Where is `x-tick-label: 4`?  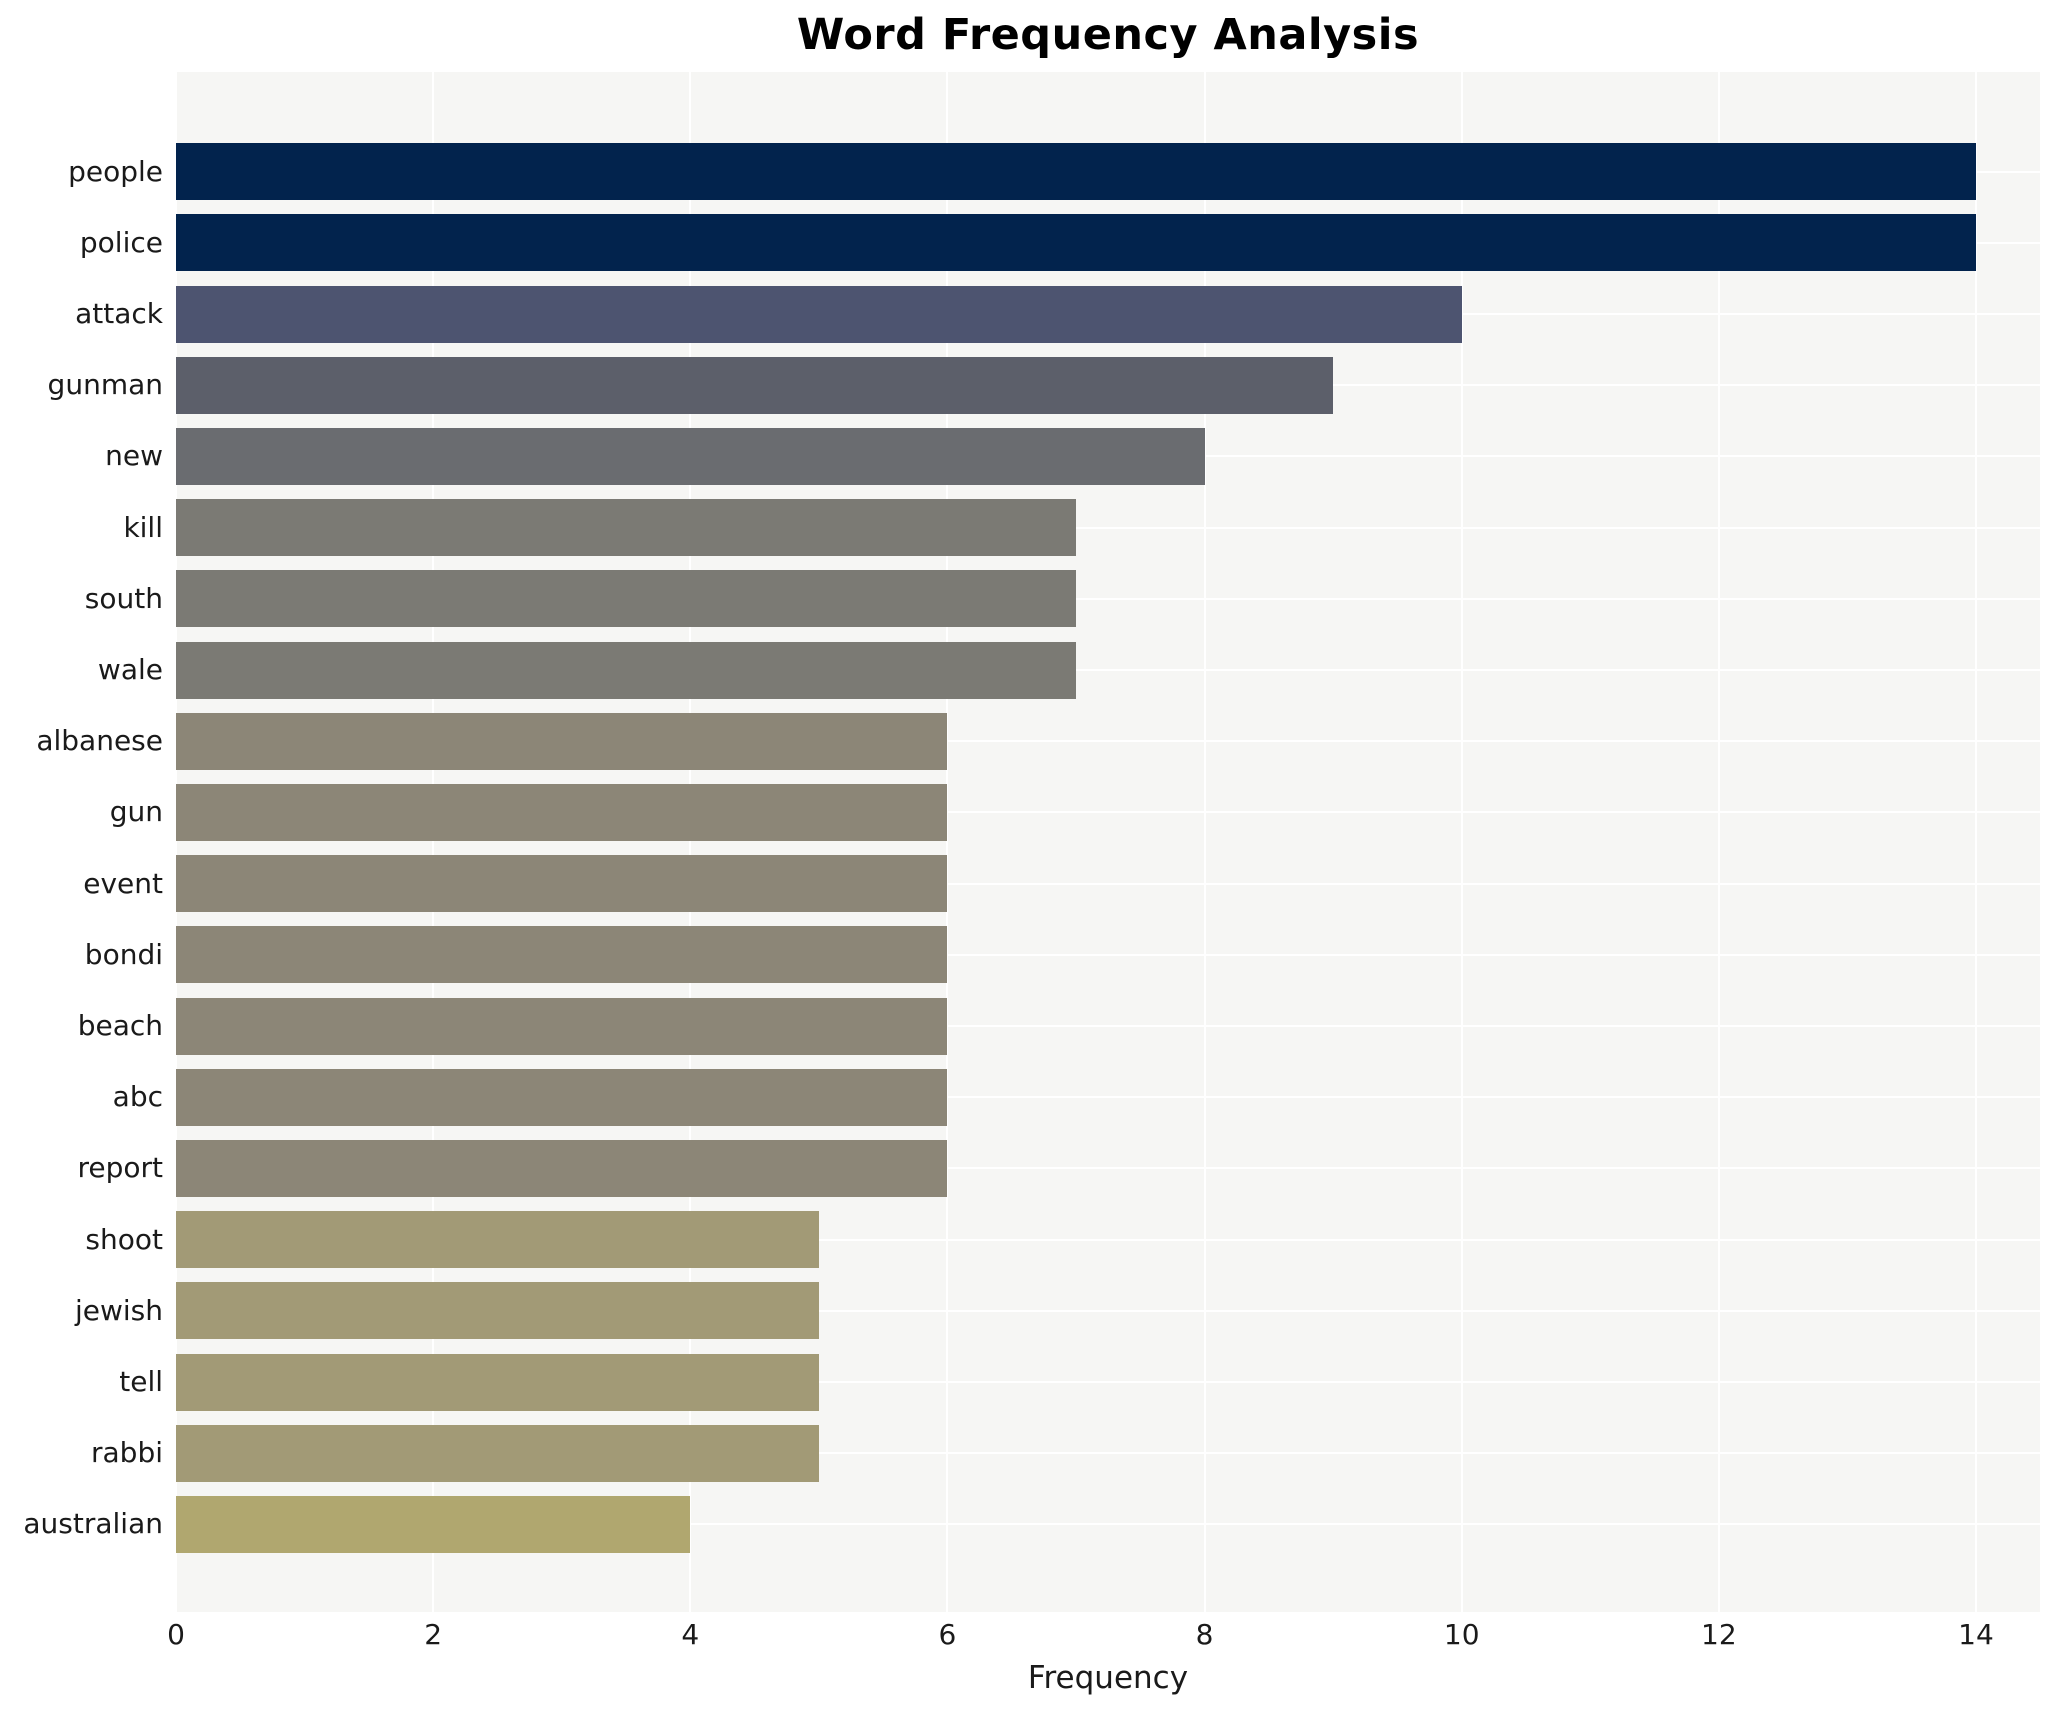
x-tick-label: 4 is located at coordinates (690, 1634).